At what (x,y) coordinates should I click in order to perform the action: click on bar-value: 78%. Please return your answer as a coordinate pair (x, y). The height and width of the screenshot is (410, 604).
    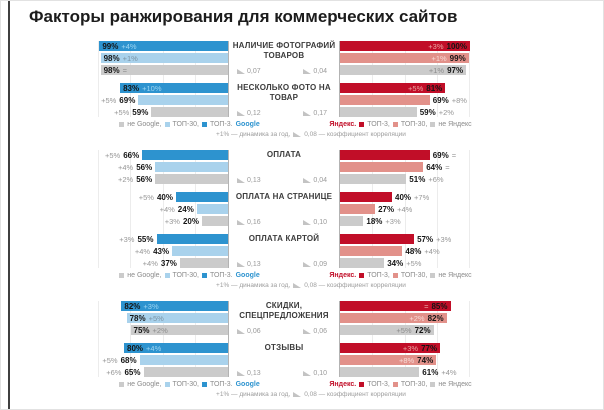
    Looking at the image, I should click on (137, 318).